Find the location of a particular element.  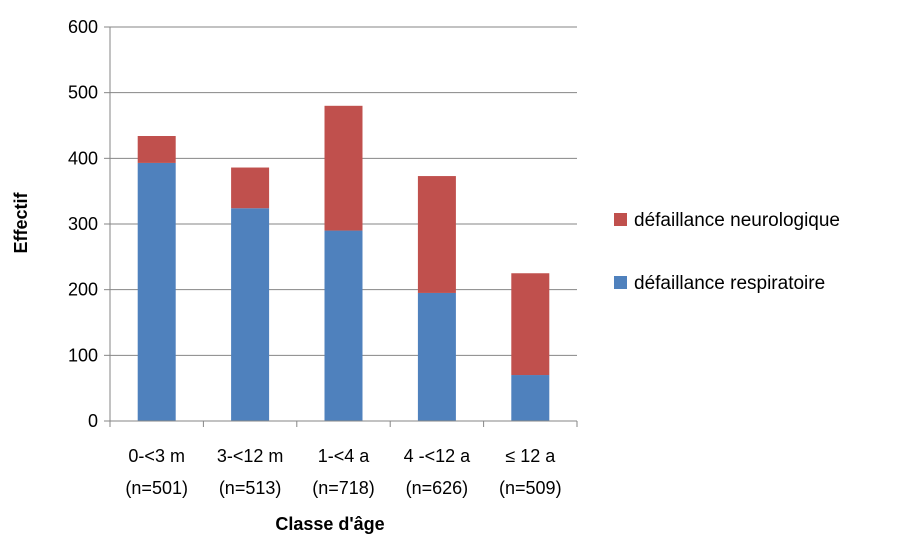

legend-label: défaillance neurologique is located at coordinates (737, 220).